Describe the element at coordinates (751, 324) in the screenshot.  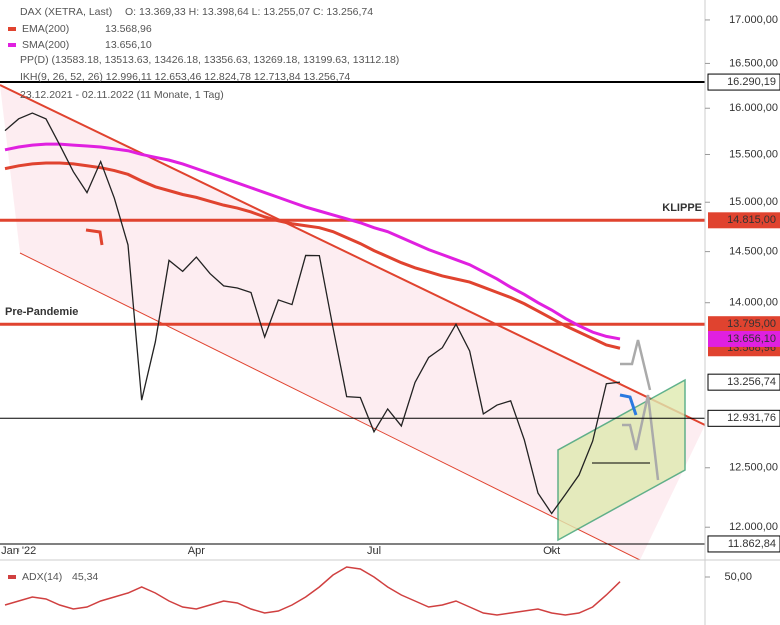
I see `price-badge-label: 13.795,00` at that location.